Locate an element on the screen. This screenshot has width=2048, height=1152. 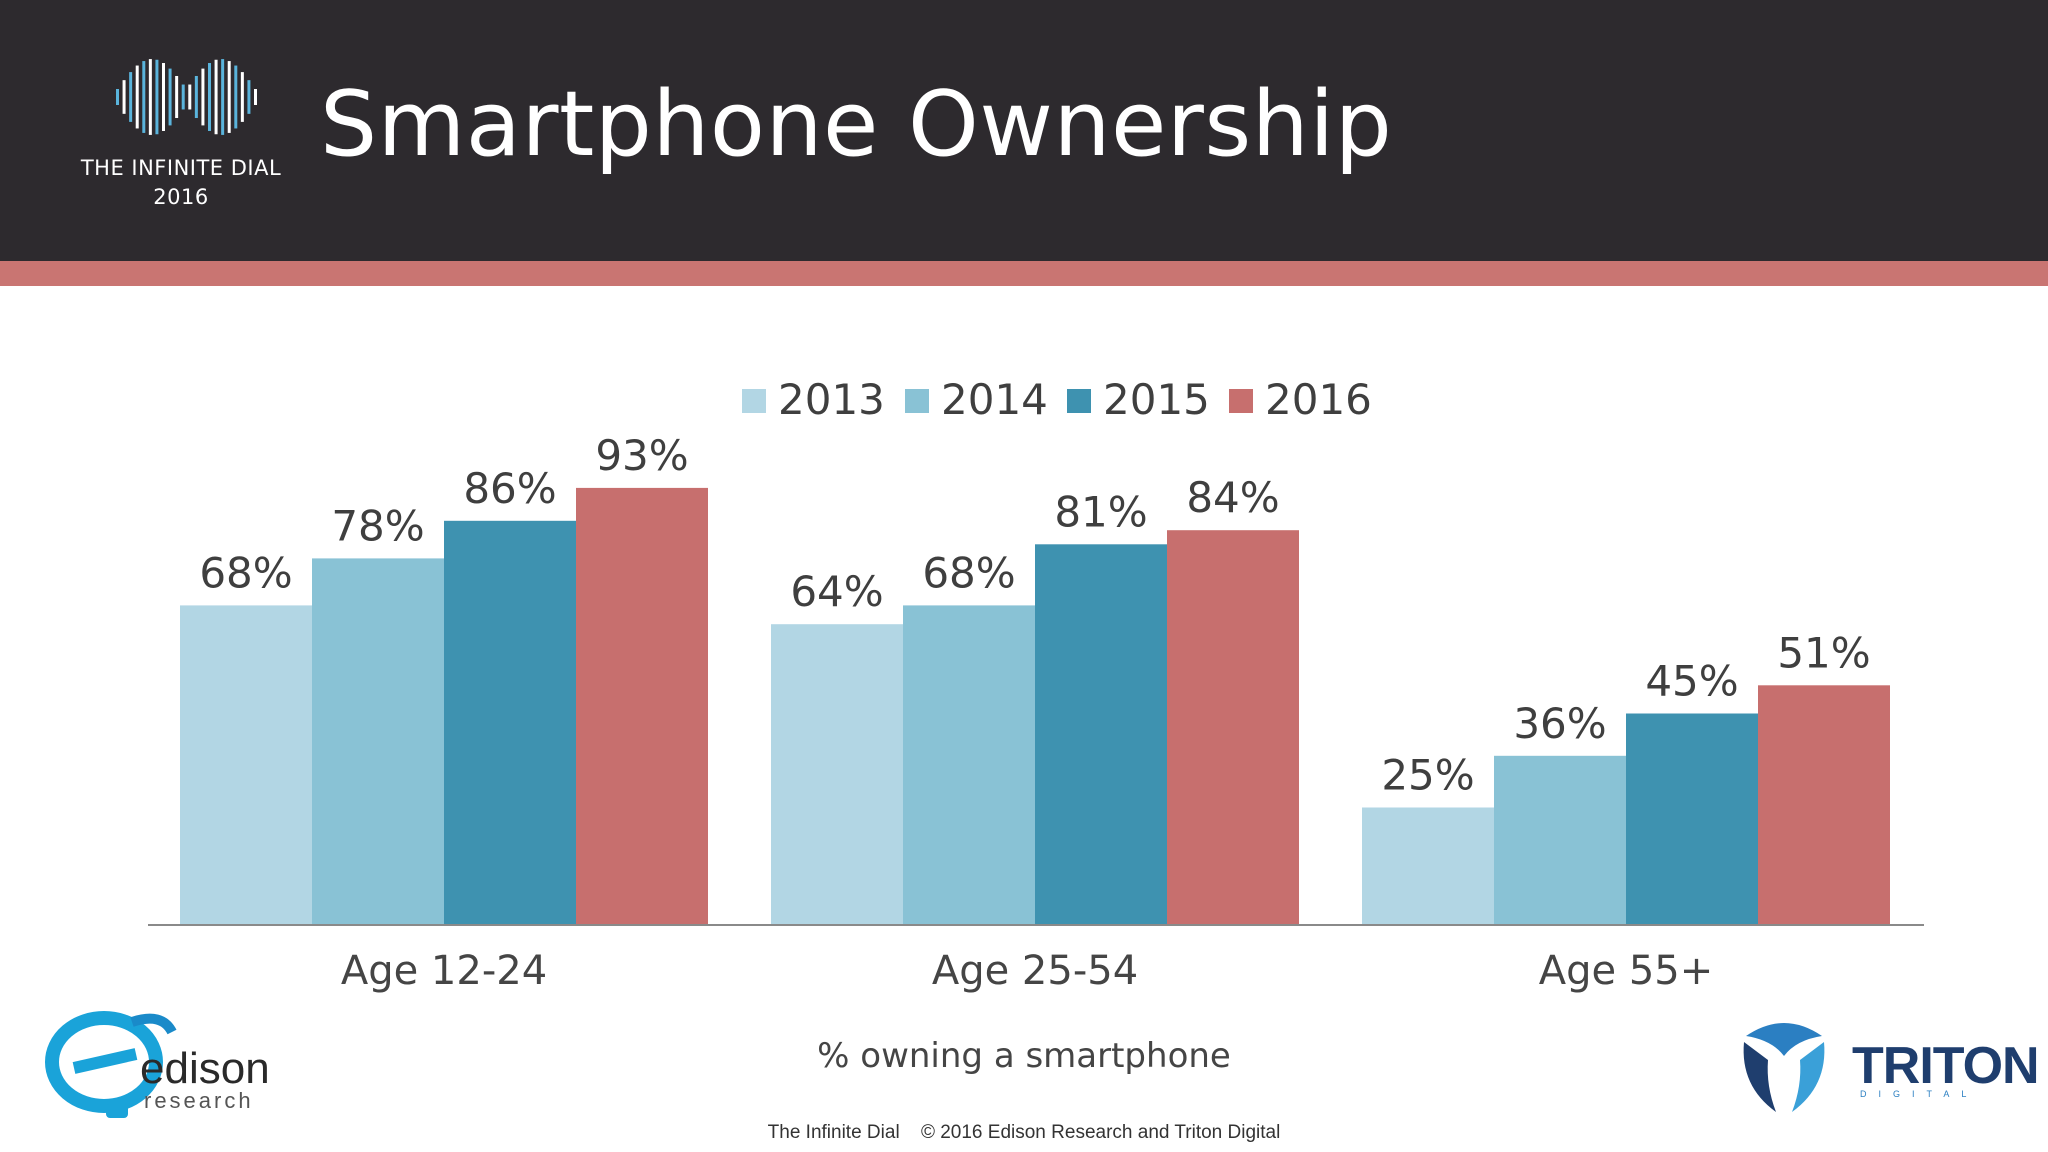
value-label-2016-3: 51% is located at coordinates (1823, 652).